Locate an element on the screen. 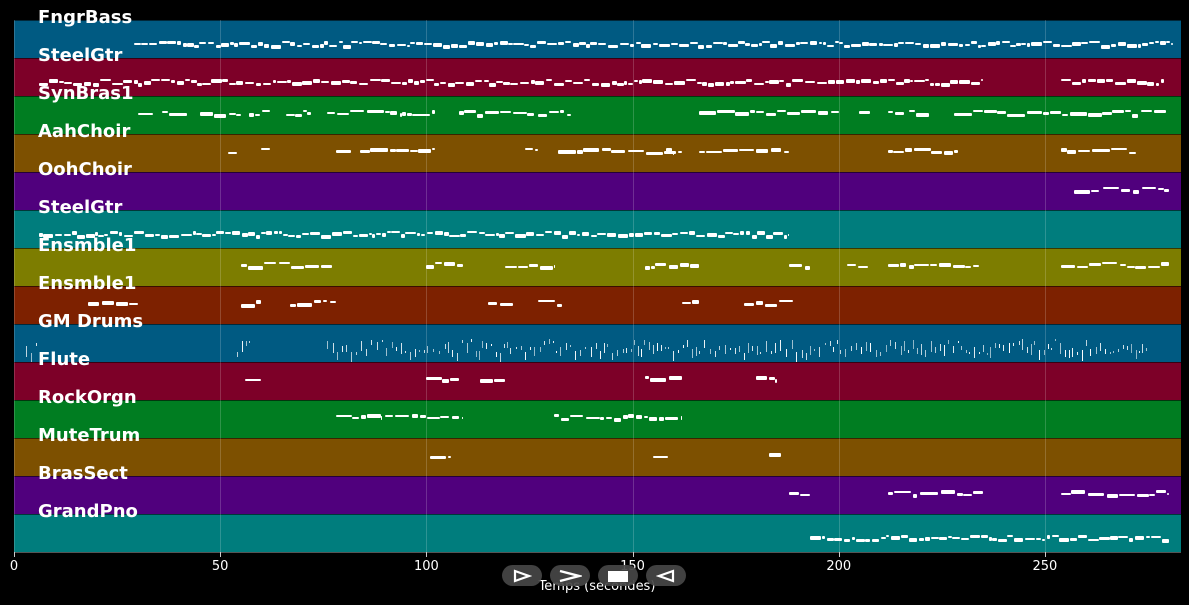  fast-forward-button is located at coordinates (570, 575).